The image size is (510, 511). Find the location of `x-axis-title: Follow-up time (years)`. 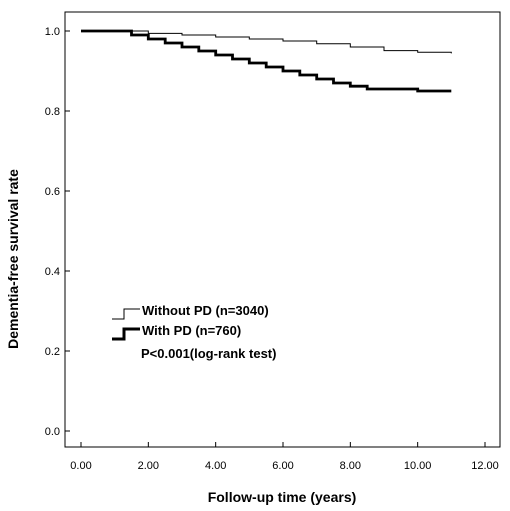

x-axis-title: Follow-up time (years) is located at coordinates (282, 497).